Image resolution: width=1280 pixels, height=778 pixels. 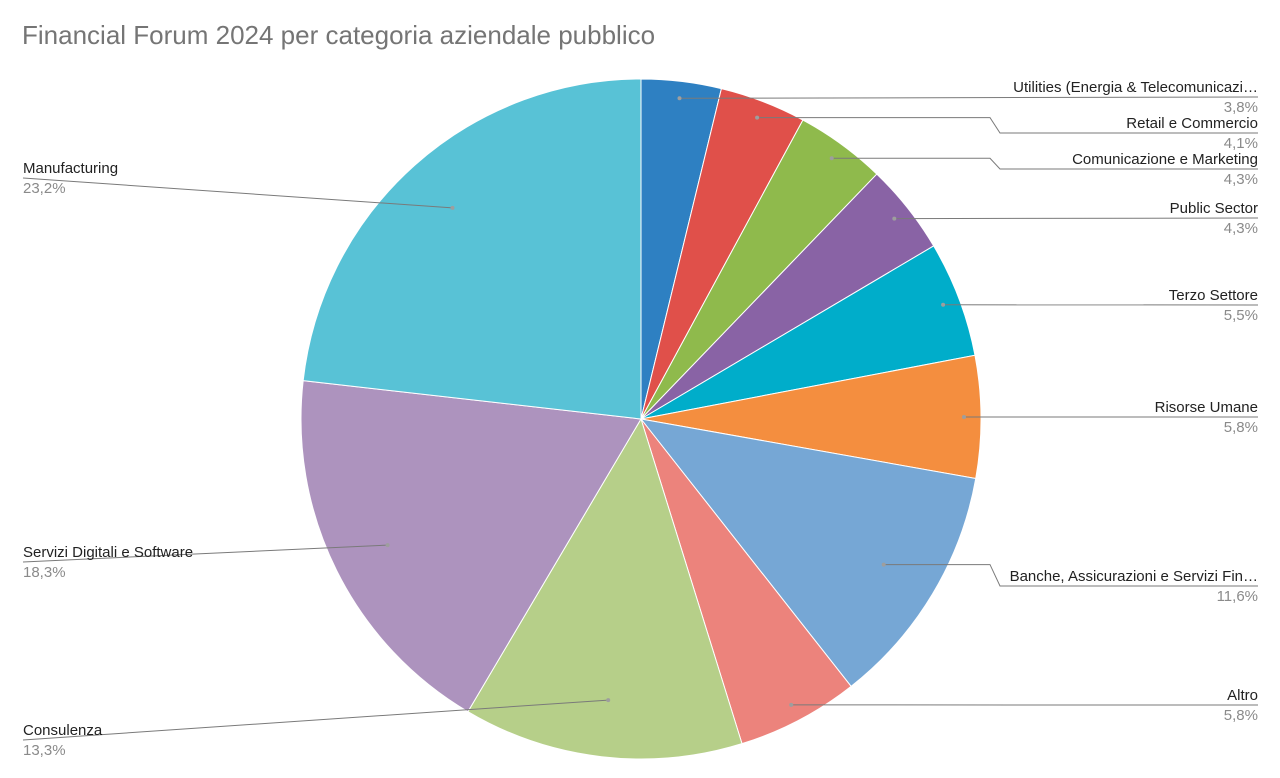 What do you see at coordinates (1237, 596) in the screenshot?
I see `slice-percent-banche-assicurazioni-e-servizi-fin: 11,6%` at bounding box center [1237, 596].